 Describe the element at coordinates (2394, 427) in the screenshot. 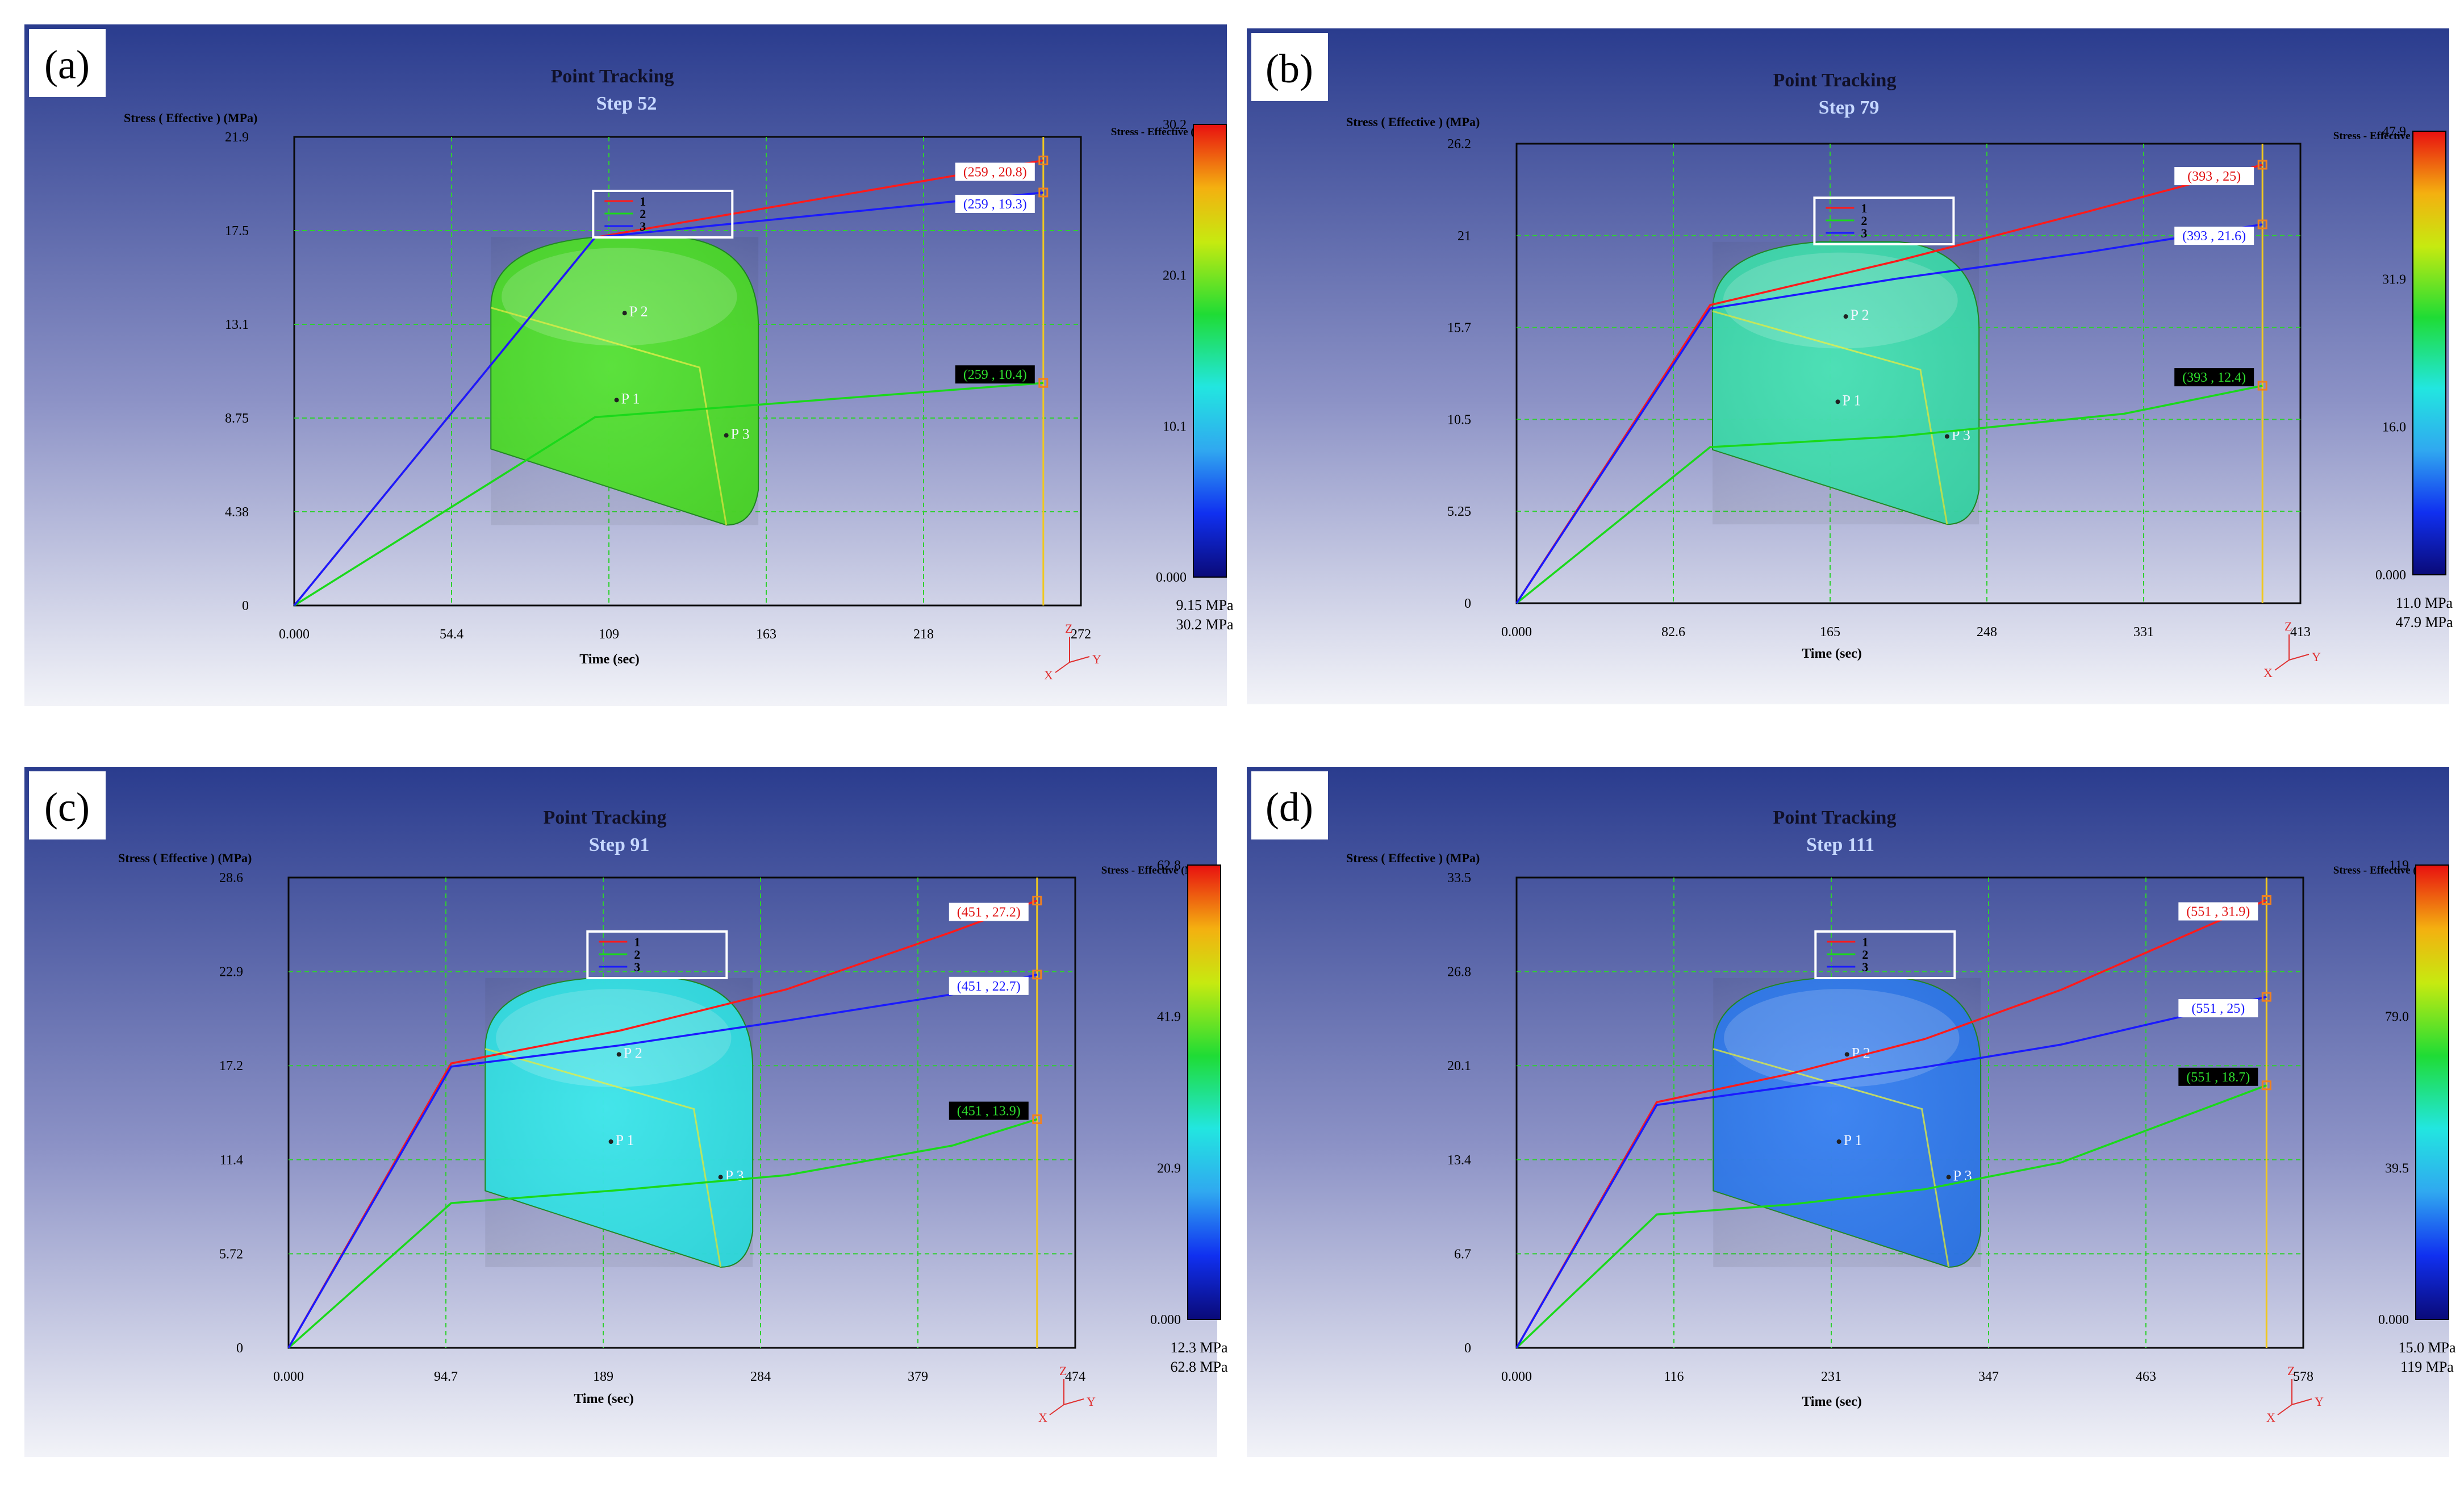

I see `colorbar-tick-label: 16.0` at that location.